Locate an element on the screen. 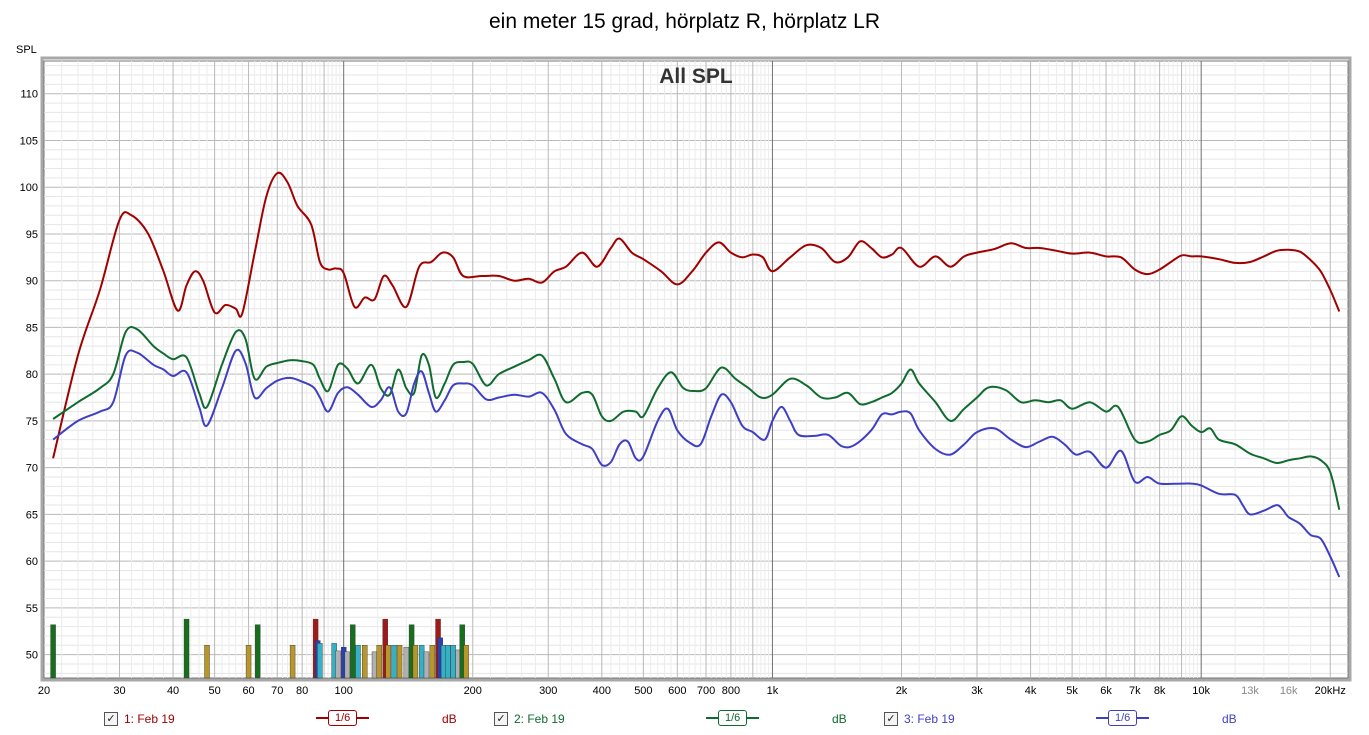 The width and height of the screenshot is (1369, 735). x-tick-label: 200 is located at coordinates (473, 691).